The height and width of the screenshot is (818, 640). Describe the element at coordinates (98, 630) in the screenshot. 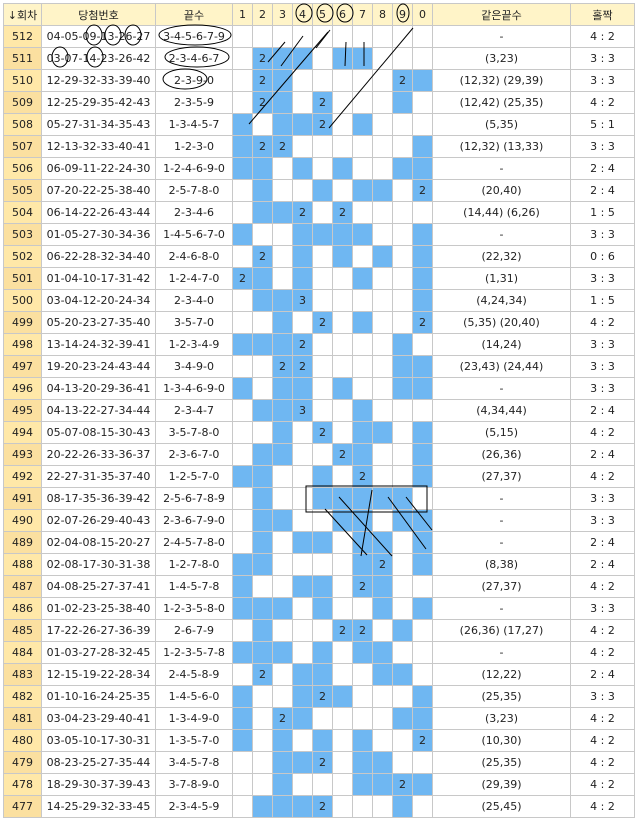

I see `winning-numbers-cell: 17-22-26-27-36-39` at that location.